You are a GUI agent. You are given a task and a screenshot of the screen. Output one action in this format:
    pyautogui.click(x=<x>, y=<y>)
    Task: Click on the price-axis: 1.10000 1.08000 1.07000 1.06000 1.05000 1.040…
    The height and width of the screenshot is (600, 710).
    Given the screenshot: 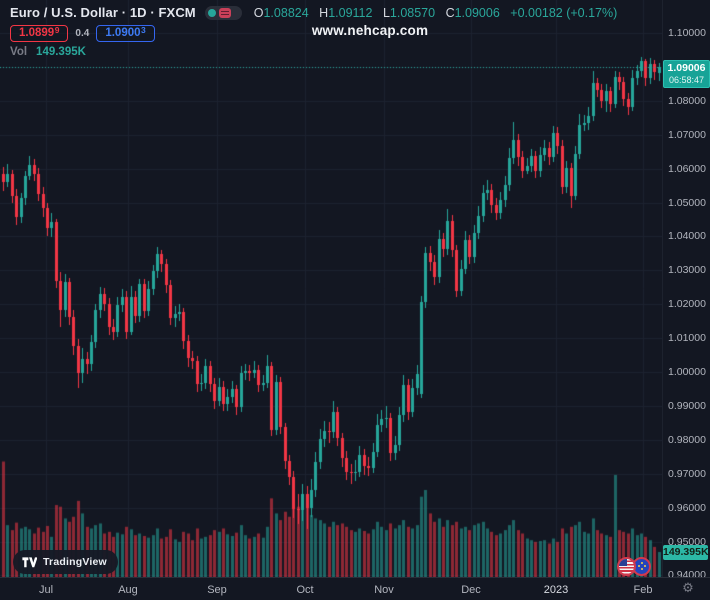 What is the action you would take?
    pyautogui.click(x=686, y=290)
    